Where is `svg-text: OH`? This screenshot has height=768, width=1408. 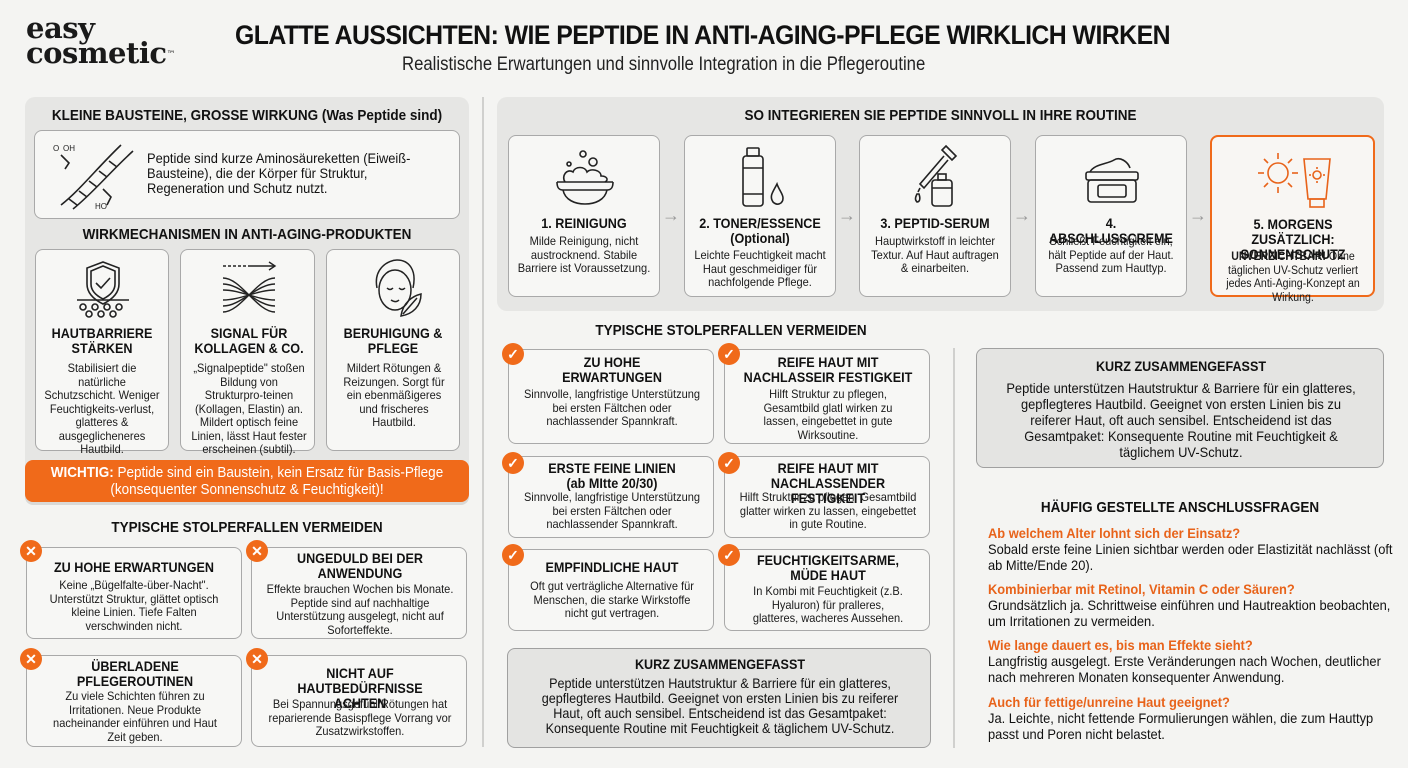
svg-text: OH is located at coordinates (69, 148).